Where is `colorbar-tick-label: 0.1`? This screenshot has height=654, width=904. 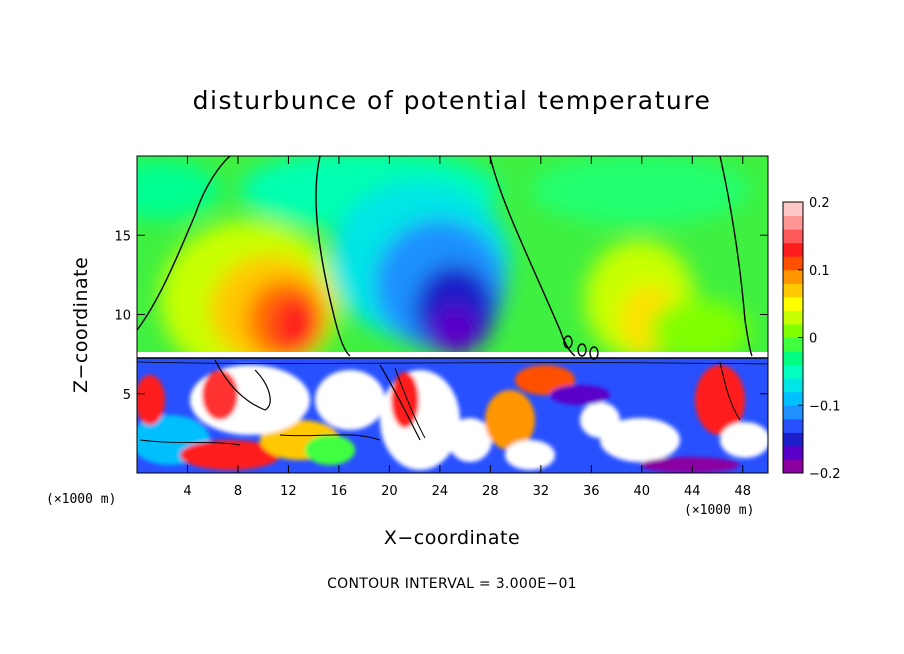 colorbar-tick-label: 0.1 is located at coordinates (819, 271).